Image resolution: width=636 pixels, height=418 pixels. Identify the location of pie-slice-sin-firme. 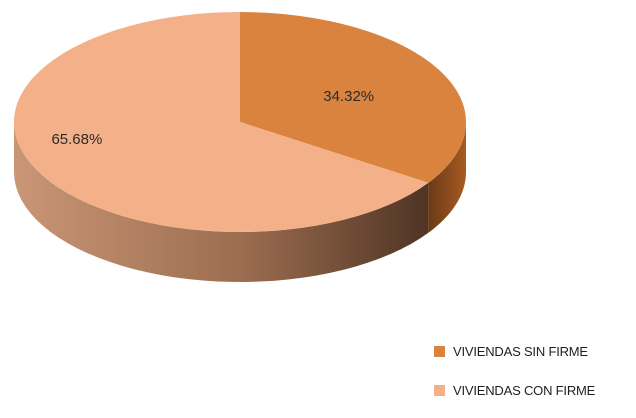
(353, 97).